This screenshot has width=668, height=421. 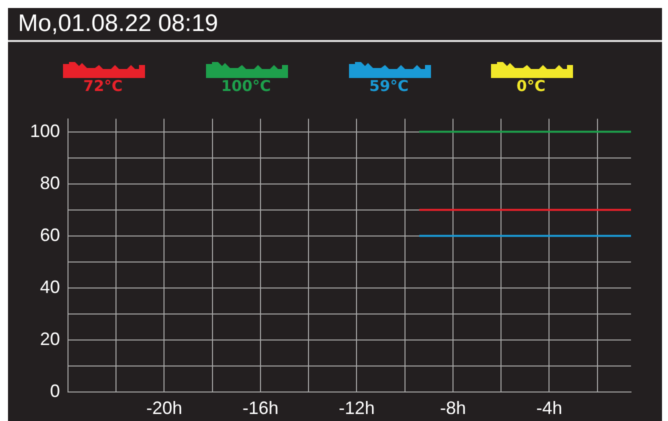 What do you see at coordinates (50, 234) in the screenshot?
I see `y-tick-label: 60` at bounding box center [50, 234].